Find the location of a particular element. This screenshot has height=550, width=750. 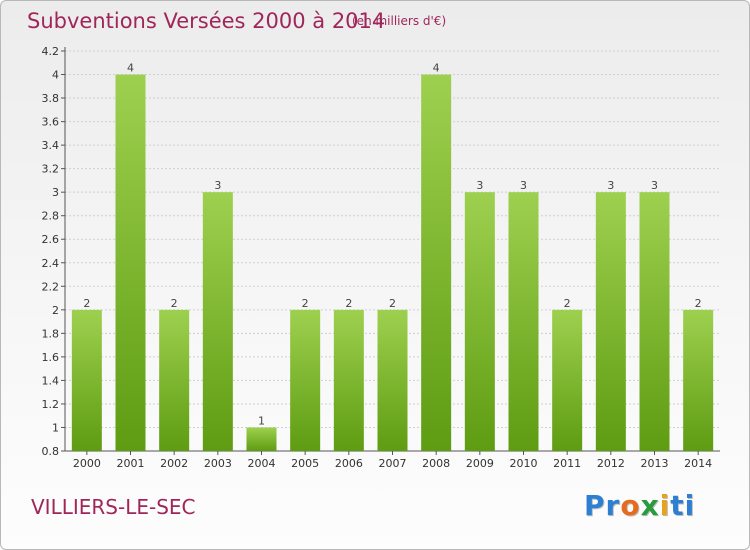

bar-2003 is located at coordinates (217, 322).